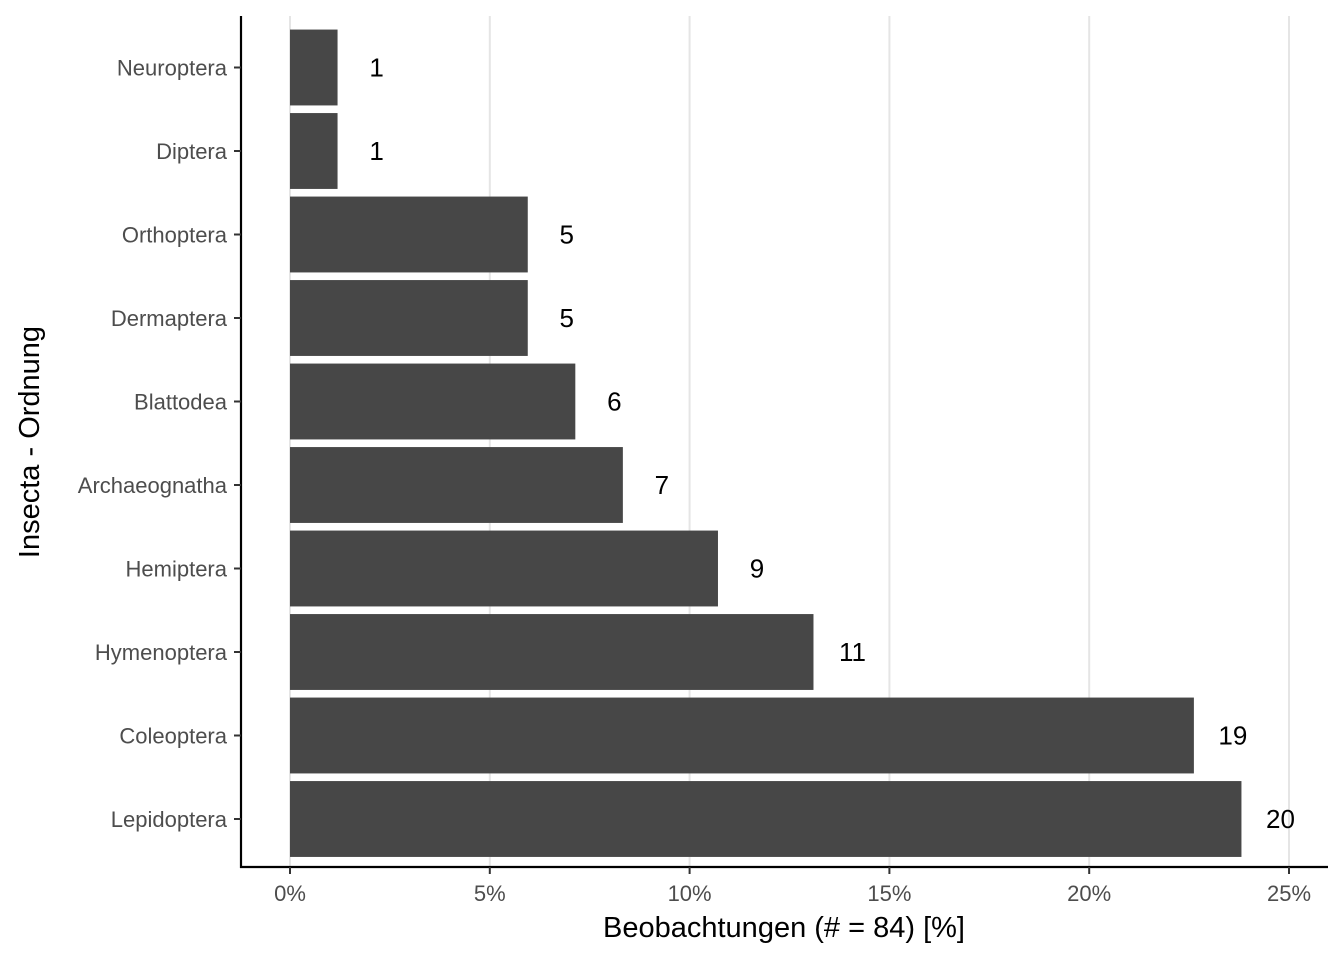  What do you see at coordinates (290, 893) in the screenshot?
I see `x-tick-label: 0%` at bounding box center [290, 893].